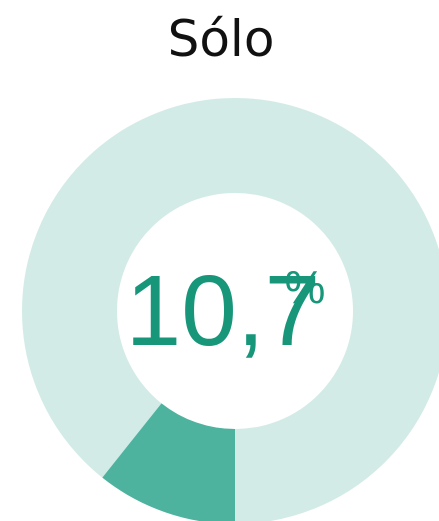 The height and width of the screenshot is (521, 439). What do you see at coordinates (223, 311) in the screenshot?
I see `center-value: 10,7` at bounding box center [223, 311].